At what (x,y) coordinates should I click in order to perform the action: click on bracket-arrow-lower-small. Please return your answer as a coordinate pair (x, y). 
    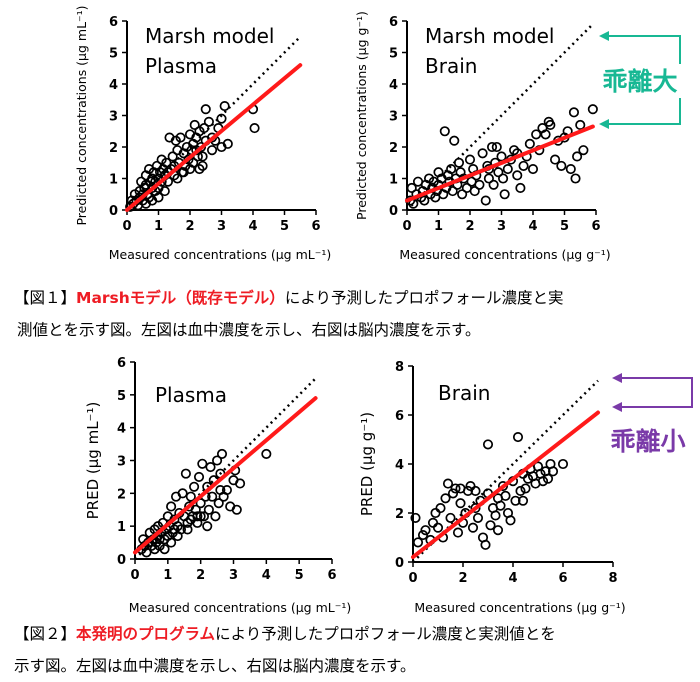
    Looking at the image, I should click on (652, 396).